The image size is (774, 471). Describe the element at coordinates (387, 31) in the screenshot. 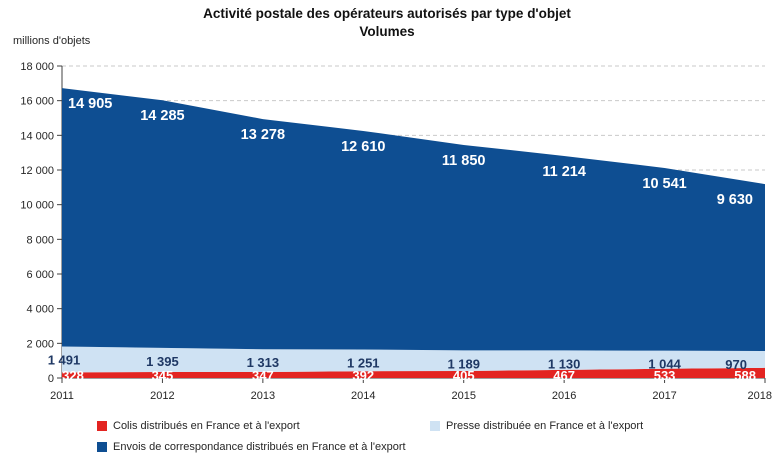

I see `chart-subtitle: Volumes` at that location.